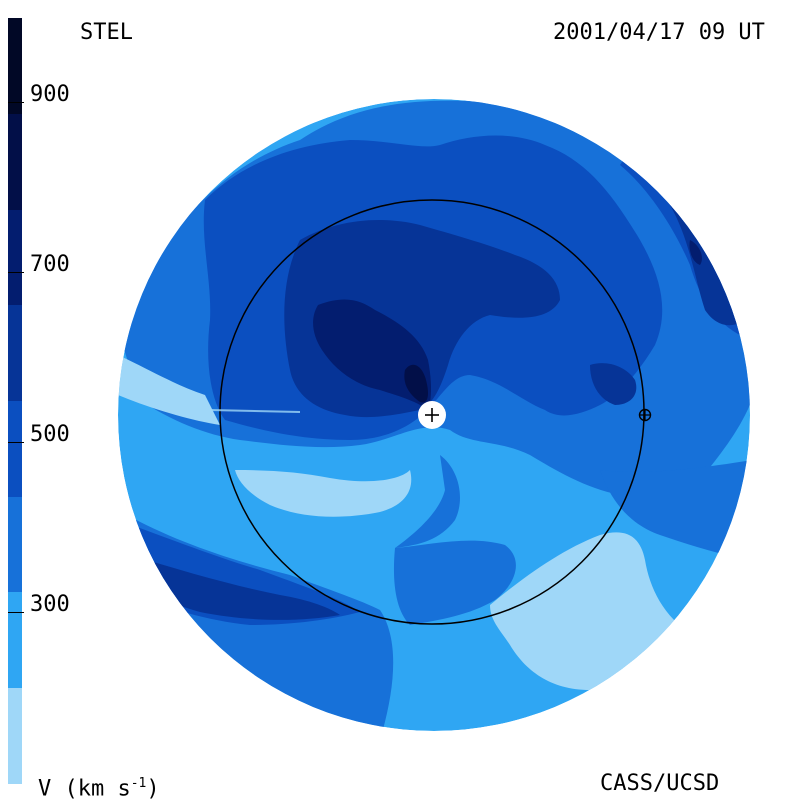 The width and height of the screenshot is (800, 801). Describe the element at coordinates (255, 411) in the screenshot. I see `artifact-streak` at that location.